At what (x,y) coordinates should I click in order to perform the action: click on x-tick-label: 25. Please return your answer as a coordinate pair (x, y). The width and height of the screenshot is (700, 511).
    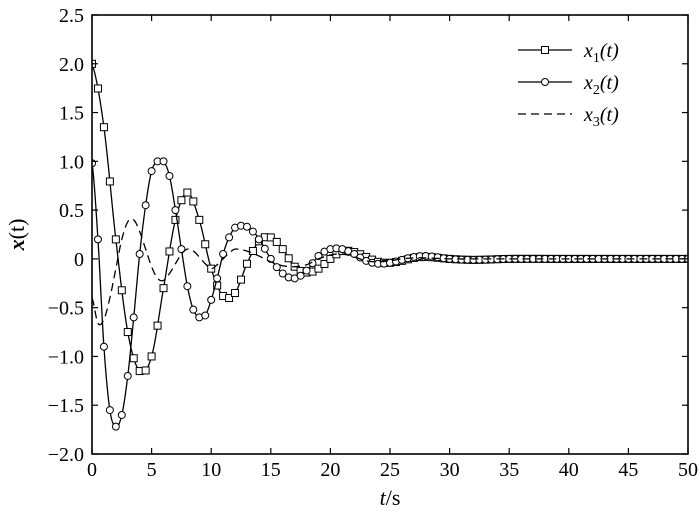
    Looking at the image, I should click on (390, 470).